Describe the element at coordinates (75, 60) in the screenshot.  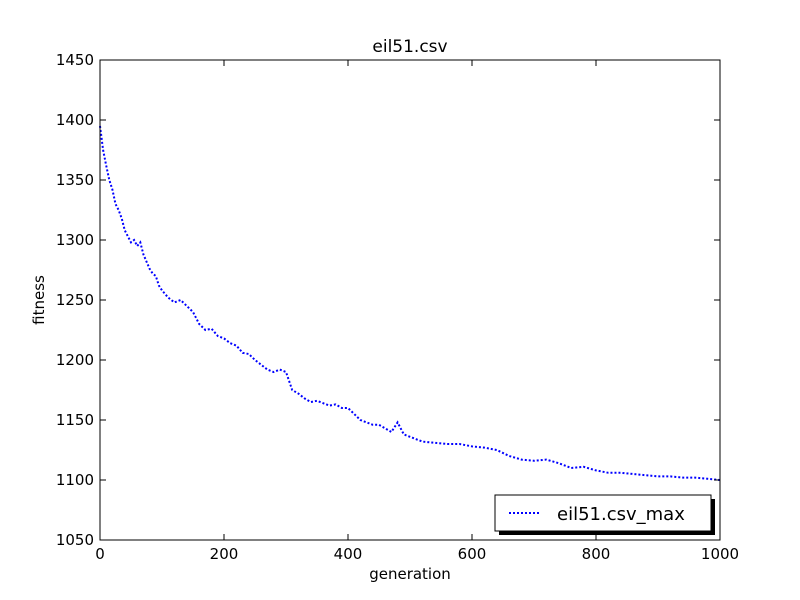
I see `y-tick-label: 1450` at that location.